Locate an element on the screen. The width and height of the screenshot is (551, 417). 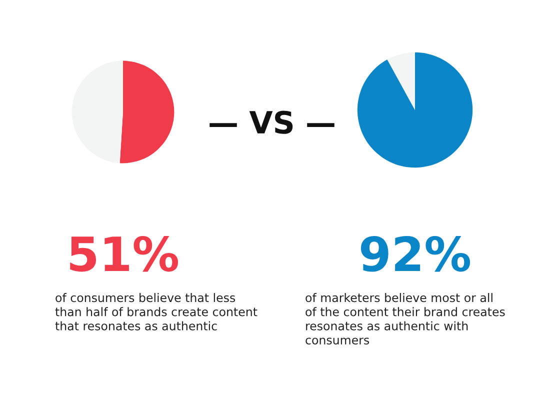
text: — VS — is located at coordinates (272, 122).